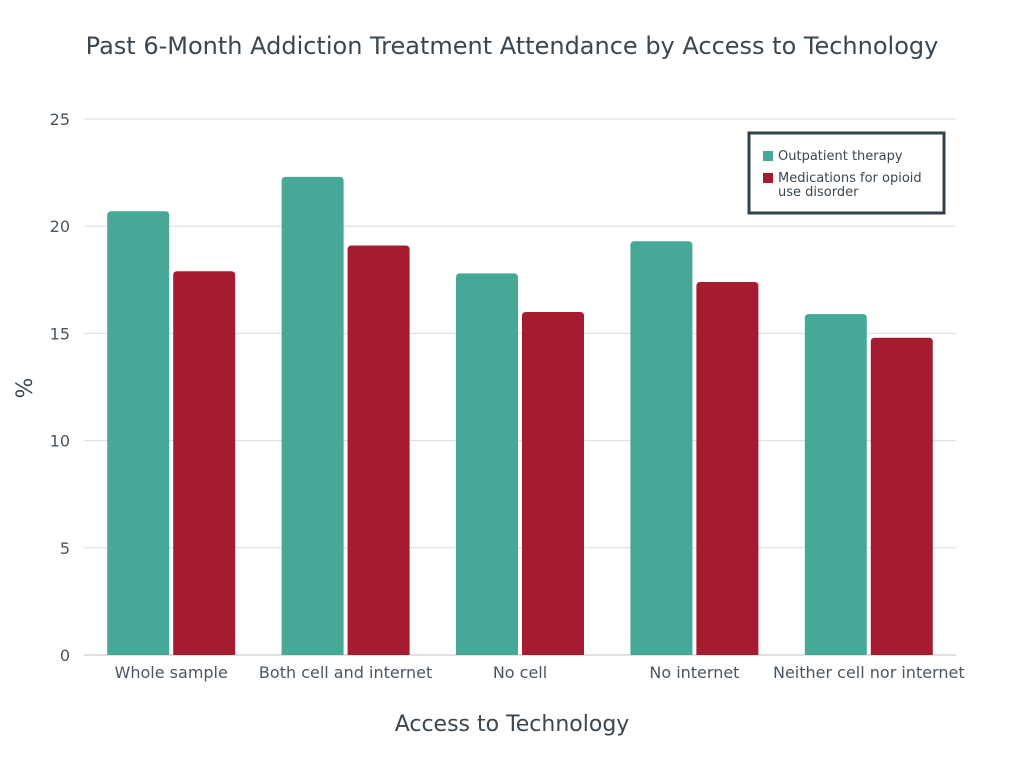  I want to click on x-tick-label-whole-sample: Whole sample, so click(171, 672).